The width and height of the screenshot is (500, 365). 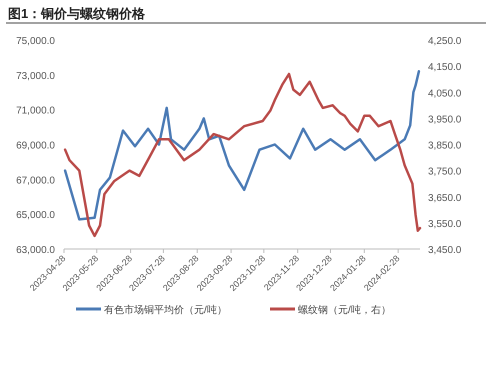 What do you see at coordinates (36, 41) in the screenshot?
I see `y-tick-label: 75,000.0` at bounding box center [36, 41].